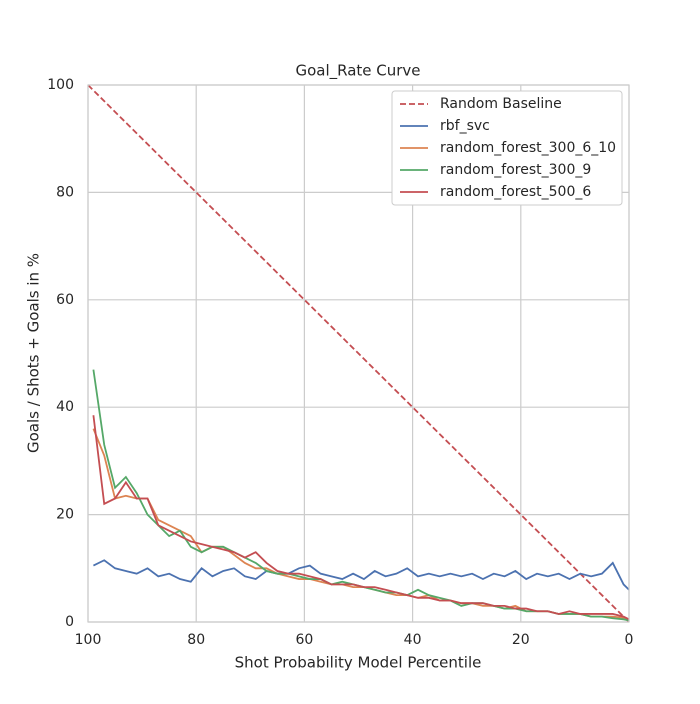 The image size is (700, 704). I want to click on legend-label: random_forest_300_9, so click(515, 170).